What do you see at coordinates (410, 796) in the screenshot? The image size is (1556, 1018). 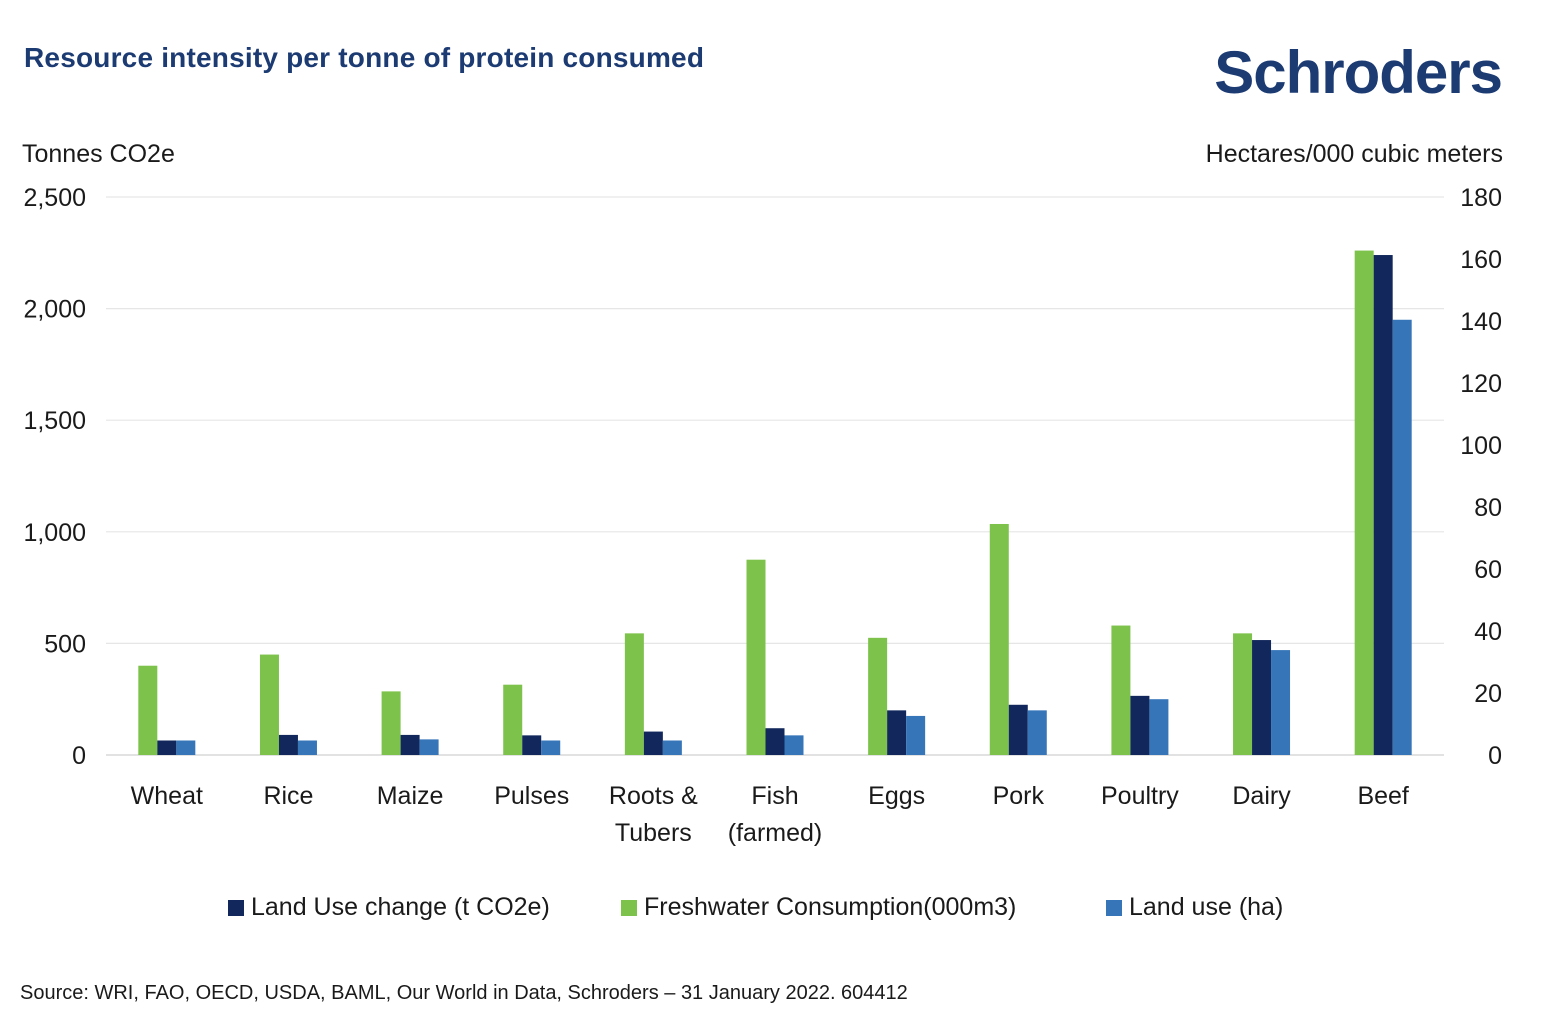 I see `x-tick-label: Maize` at bounding box center [410, 796].